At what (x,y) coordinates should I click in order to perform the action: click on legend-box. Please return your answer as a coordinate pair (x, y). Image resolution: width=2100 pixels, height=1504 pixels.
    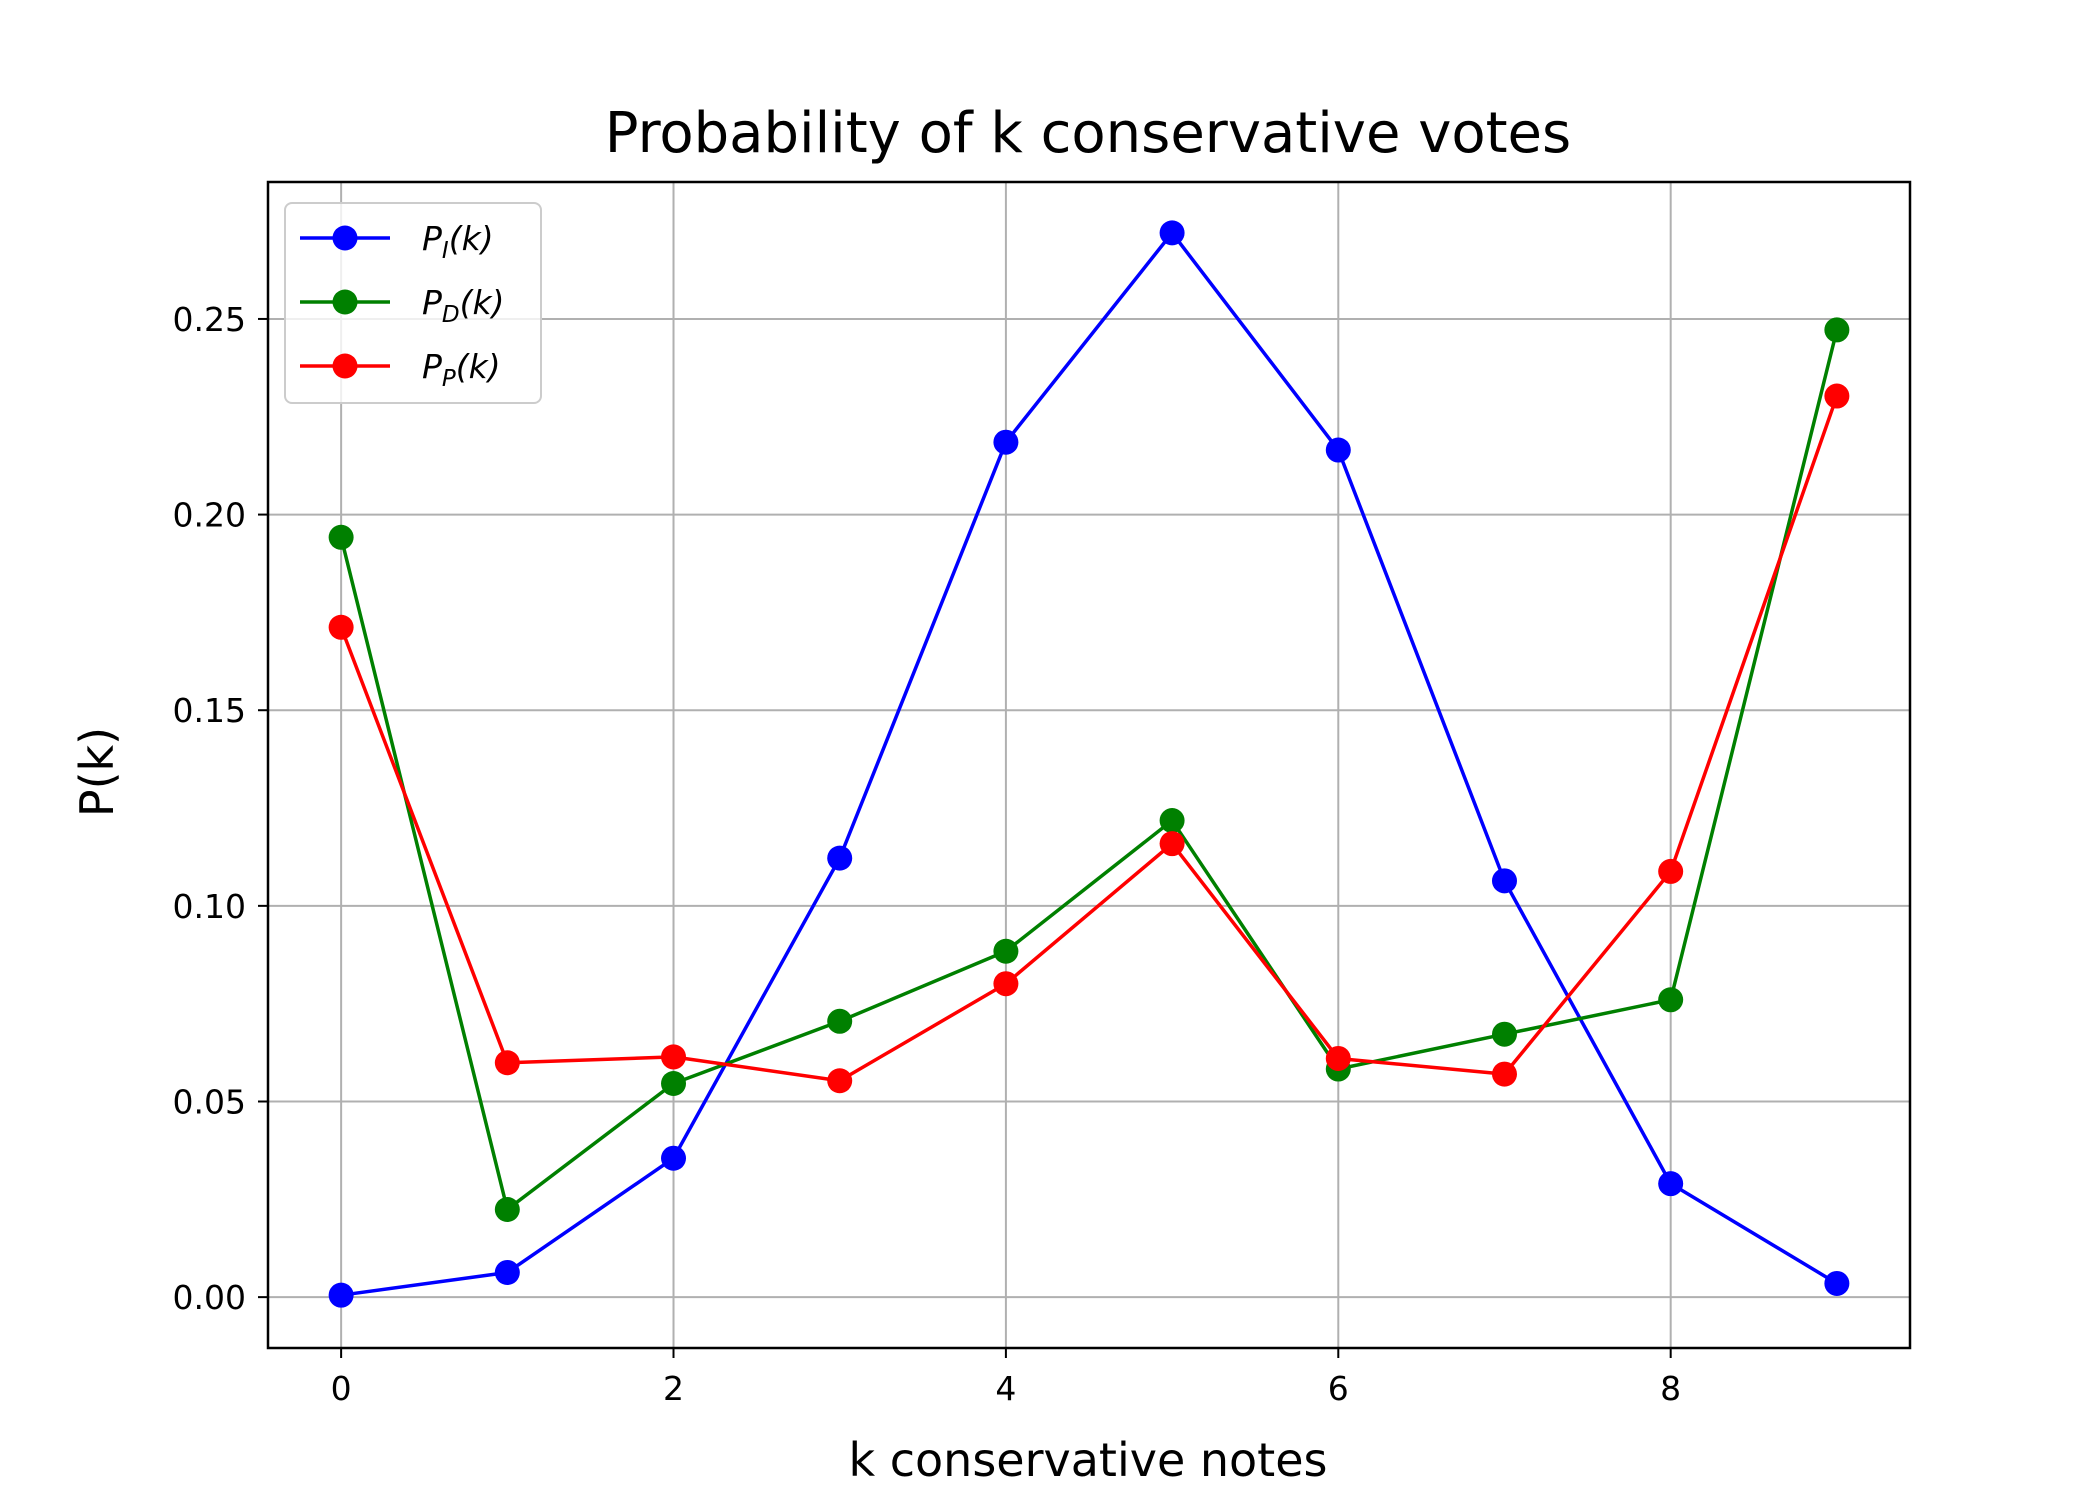
    Looking at the image, I should click on (413, 303).